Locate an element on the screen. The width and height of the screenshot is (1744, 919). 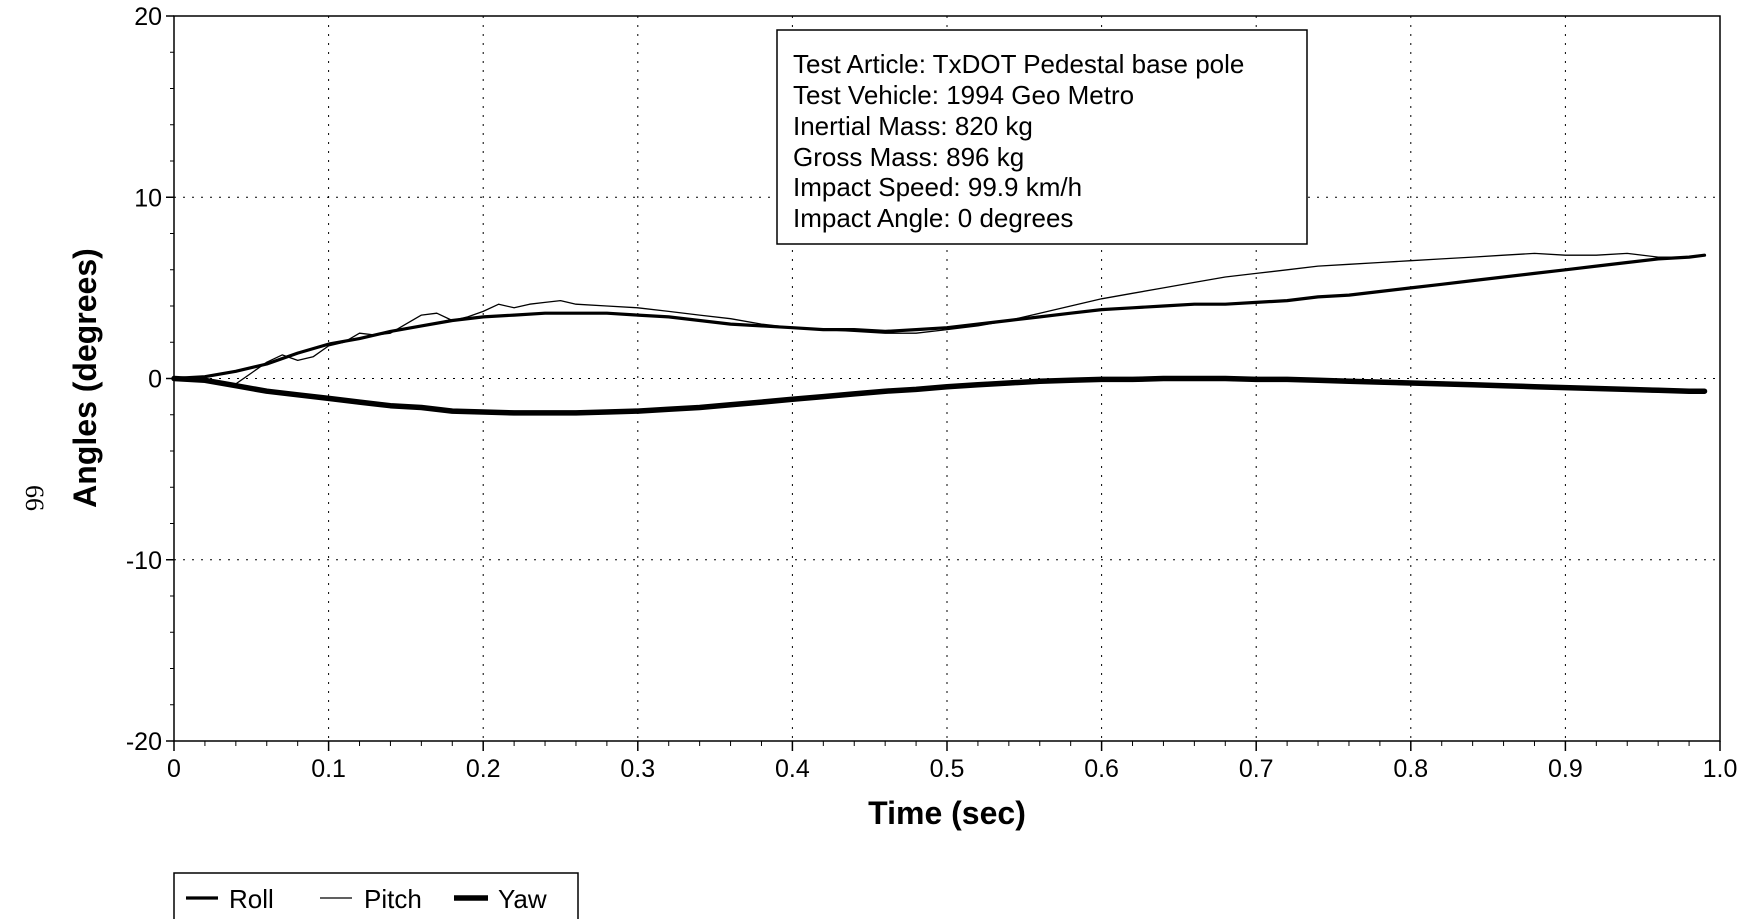
y-tick-label: -20 is located at coordinates (144, 742).